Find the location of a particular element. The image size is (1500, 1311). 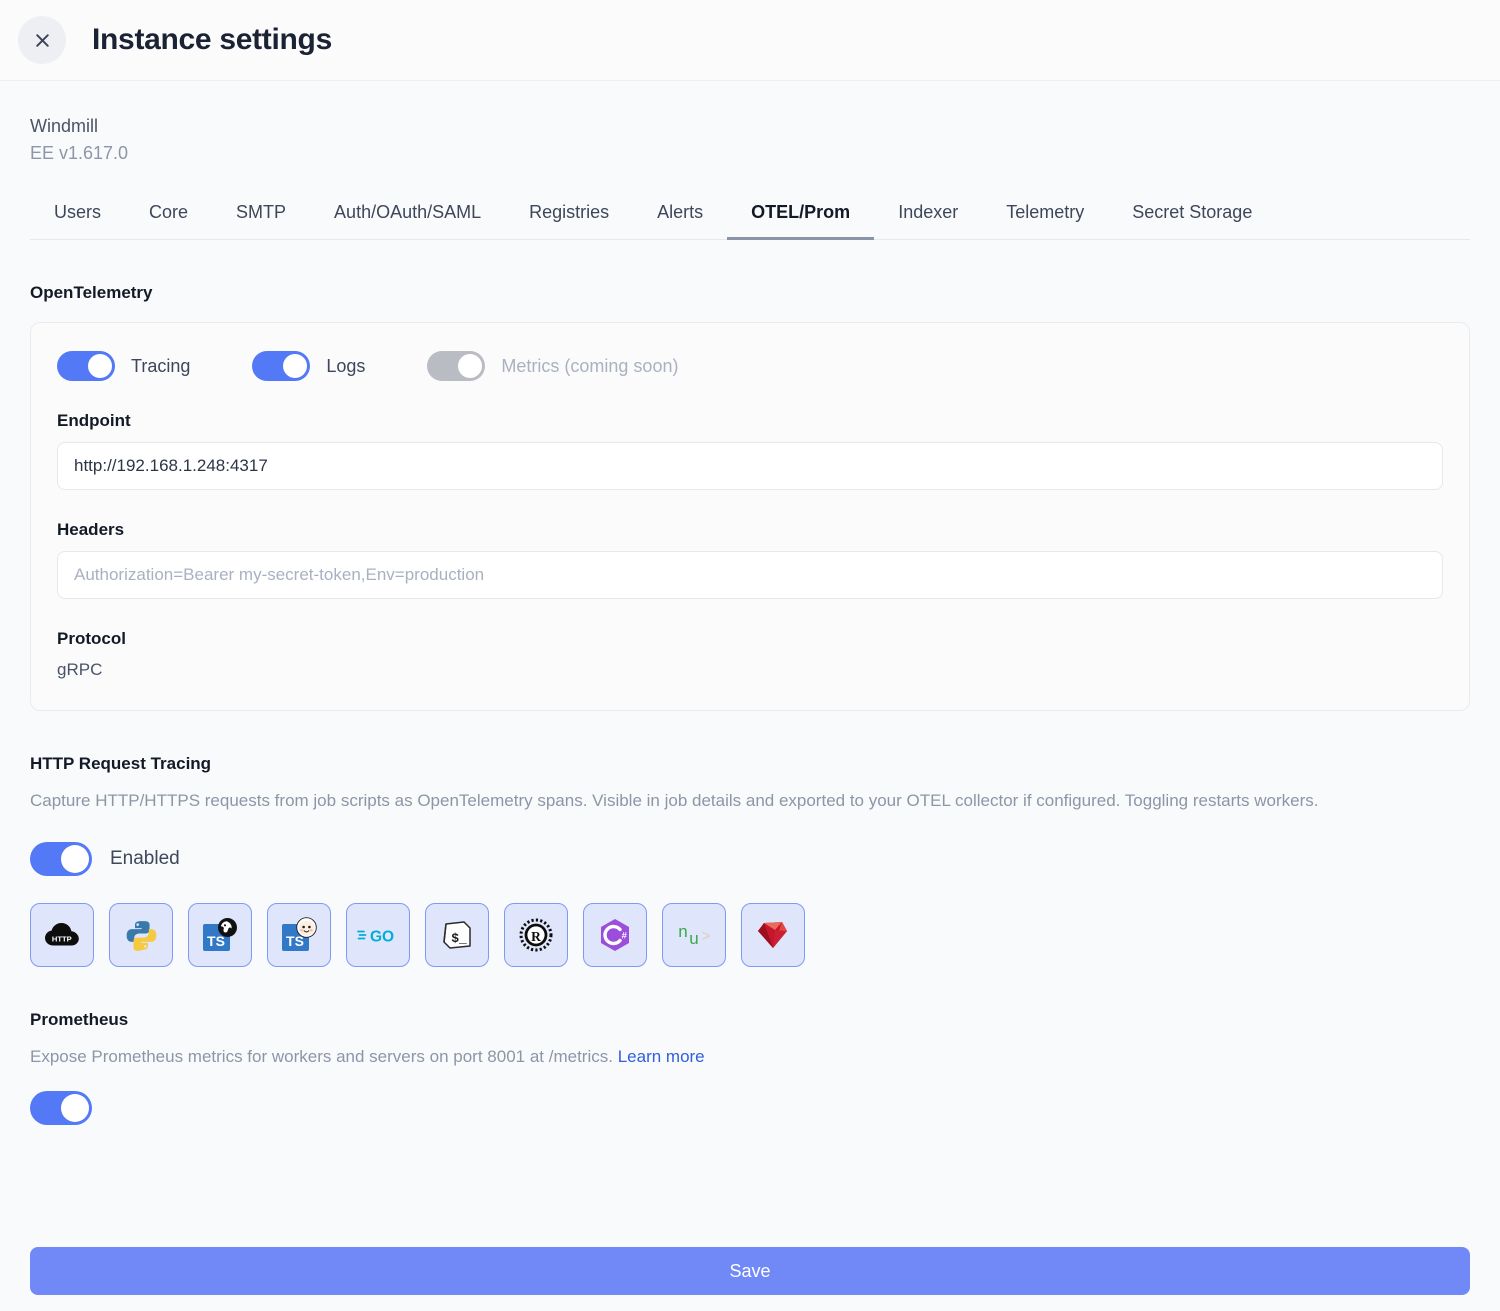

svg-text: R is located at coordinates (536, 936).